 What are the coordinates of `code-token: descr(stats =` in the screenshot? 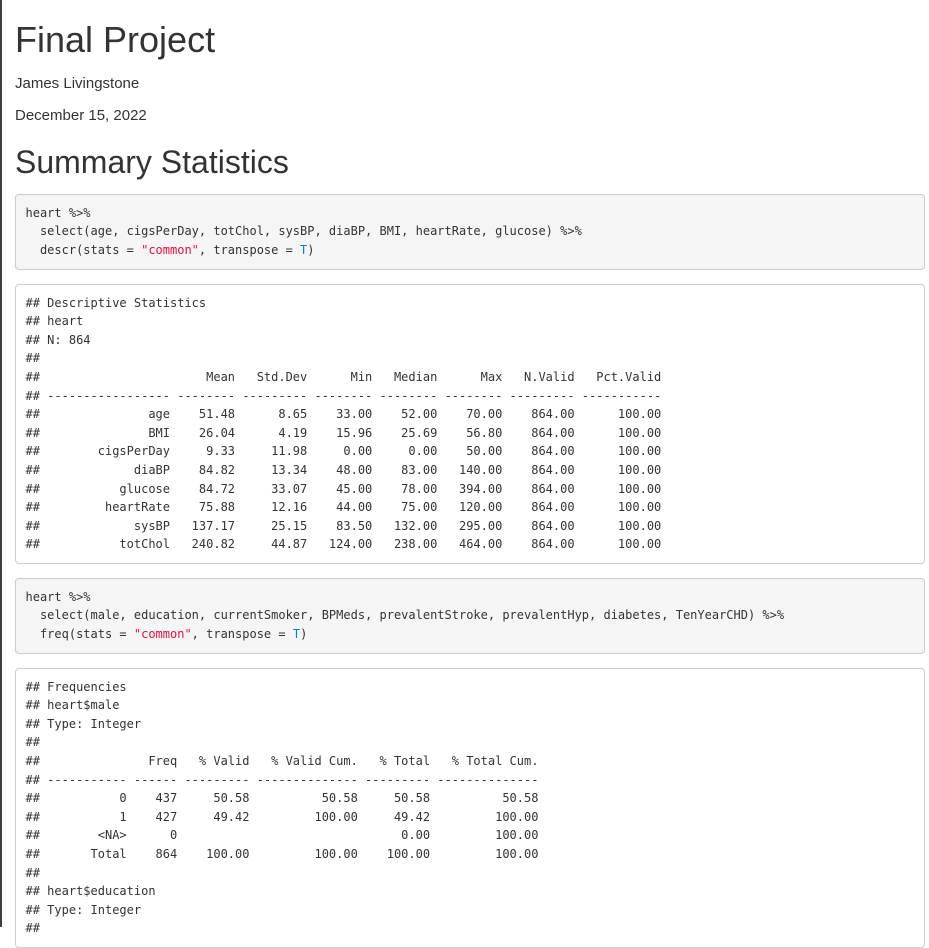 It's located at (83, 249).